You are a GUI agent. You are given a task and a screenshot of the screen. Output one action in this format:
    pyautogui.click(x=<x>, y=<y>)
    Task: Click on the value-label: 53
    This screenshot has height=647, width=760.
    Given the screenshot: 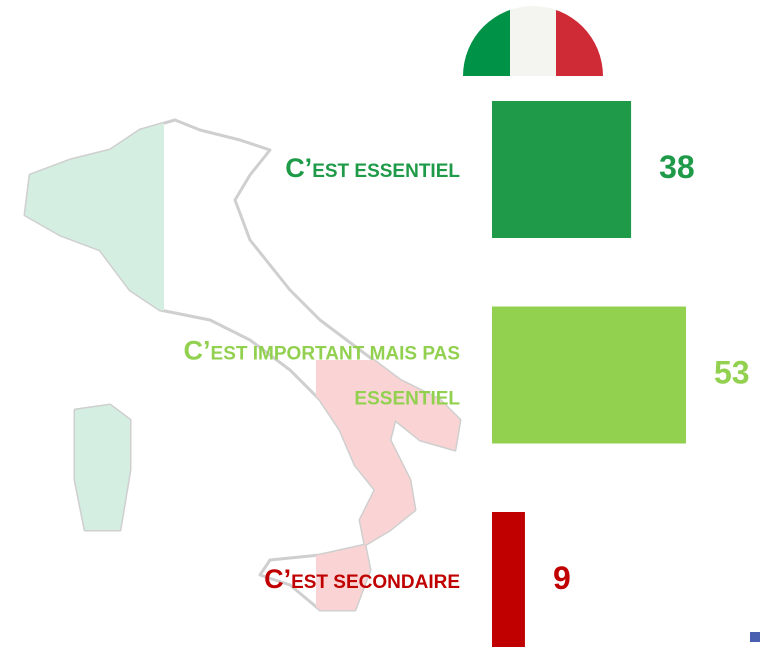 What is the action you would take?
    pyautogui.click(x=732, y=372)
    